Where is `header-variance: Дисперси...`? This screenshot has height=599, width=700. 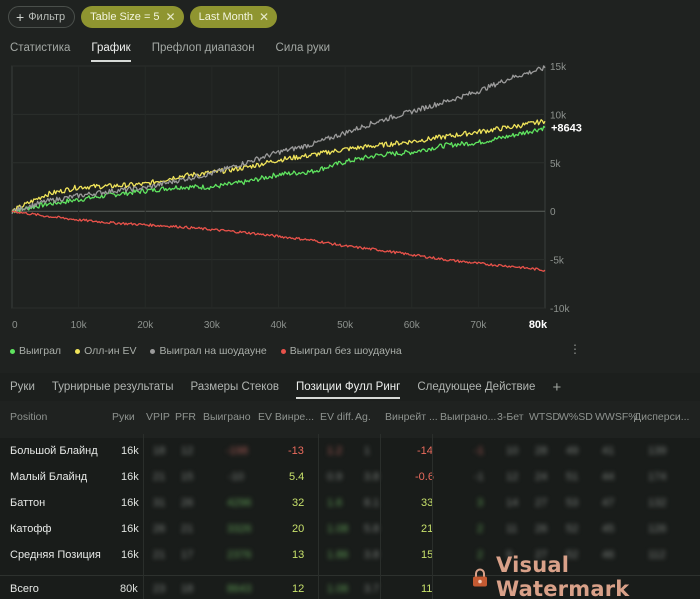
header-variance: Дисперси... is located at coordinates (662, 417).